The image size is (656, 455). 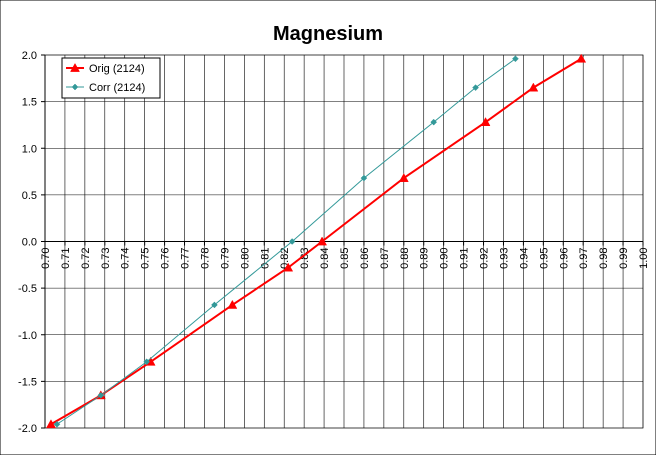 What do you see at coordinates (245, 257) in the screenshot?
I see `x-tick-label: 0.80` at bounding box center [245, 257].